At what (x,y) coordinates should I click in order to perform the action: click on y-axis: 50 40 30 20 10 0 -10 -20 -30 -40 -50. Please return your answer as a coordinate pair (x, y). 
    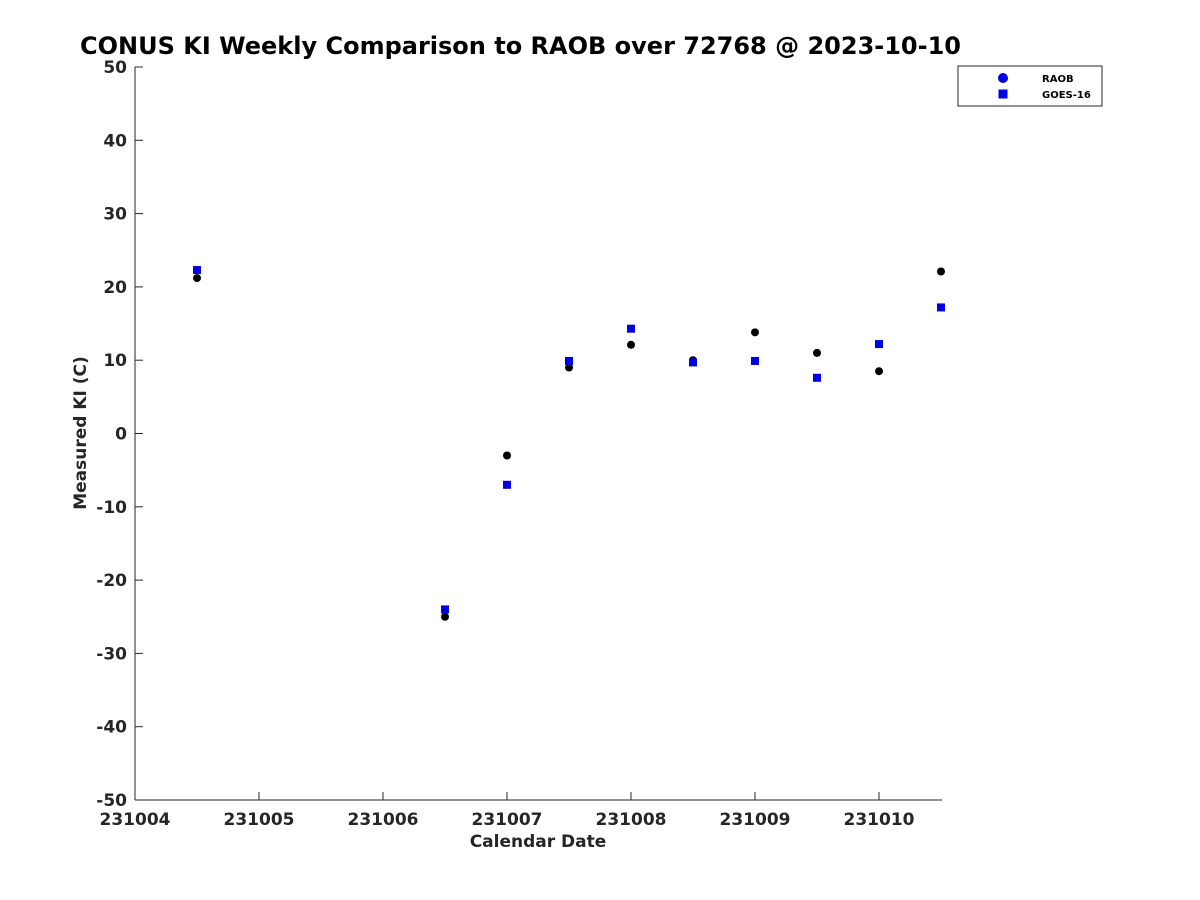
    Looking at the image, I should click on (119, 434).